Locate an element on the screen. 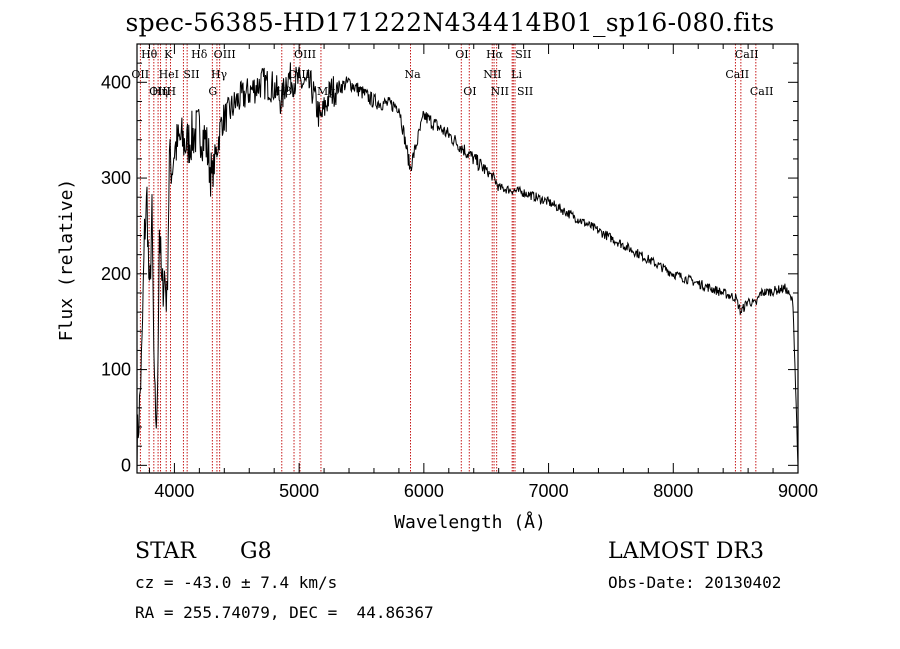 Image resolution: width=900 pixels, height=649 pixels. line-label-21: NII is located at coordinates (492, 74).